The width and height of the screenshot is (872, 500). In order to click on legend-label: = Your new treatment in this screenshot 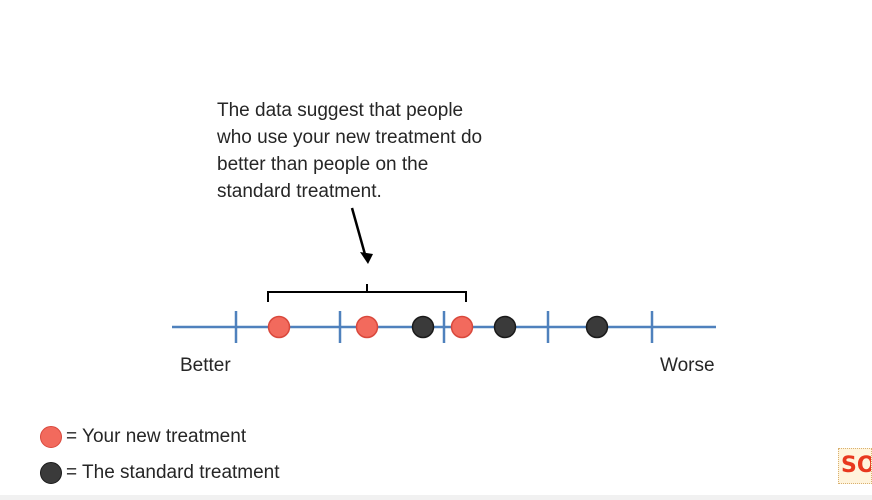, I will do `click(156, 436)`.